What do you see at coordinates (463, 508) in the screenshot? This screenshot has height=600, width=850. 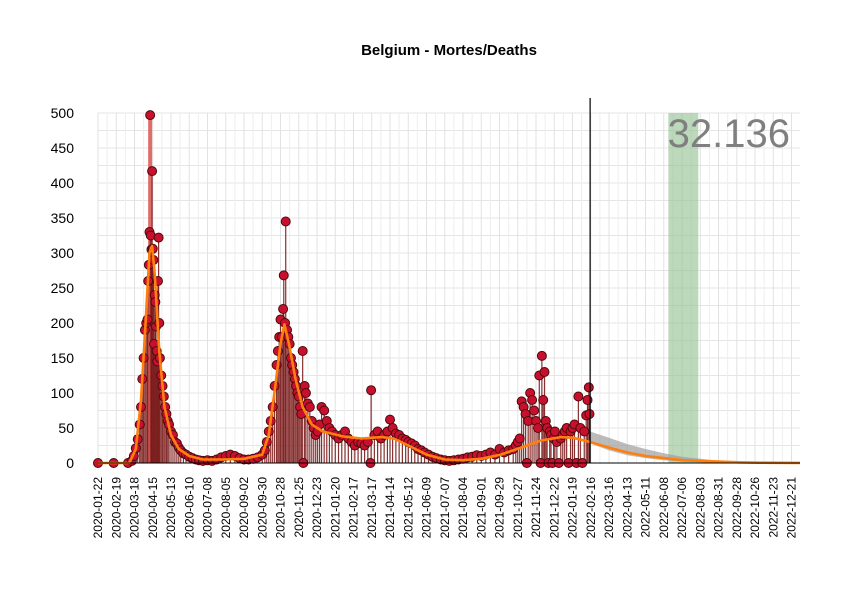 I see `x-tick-label: 2021-08-04` at bounding box center [463, 508].